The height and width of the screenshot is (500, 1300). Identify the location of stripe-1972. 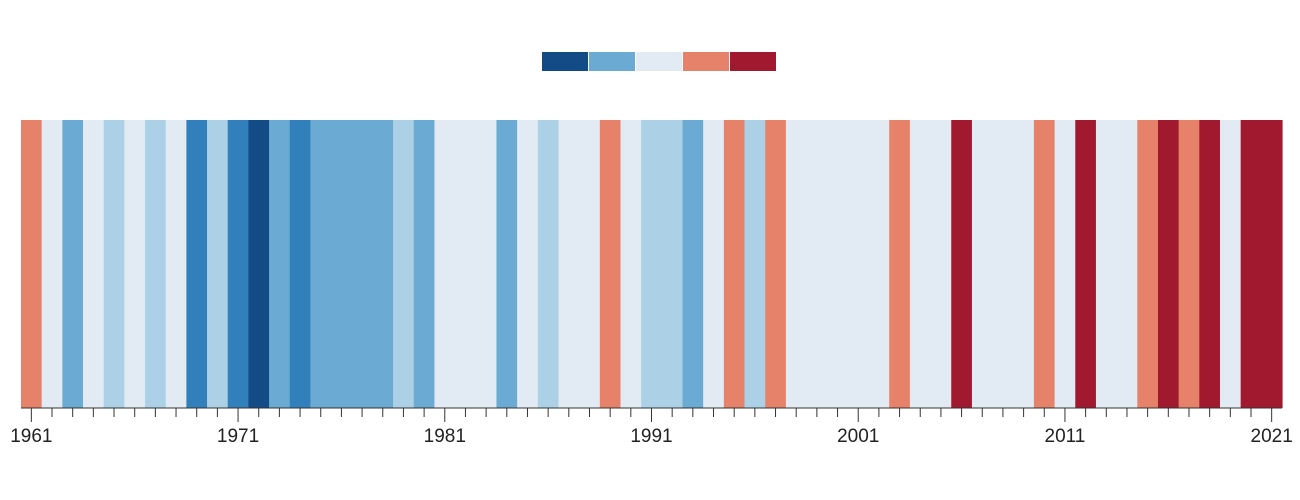
(259, 264).